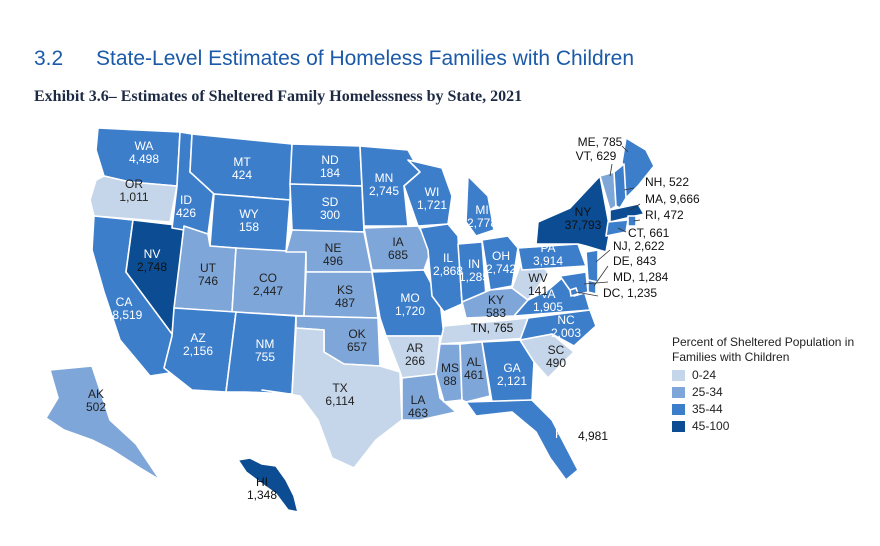 The width and height of the screenshot is (880, 546). Describe the element at coordinates (556, 350) in the screenshot. I see `state-abbr-sc: SC` at that location.